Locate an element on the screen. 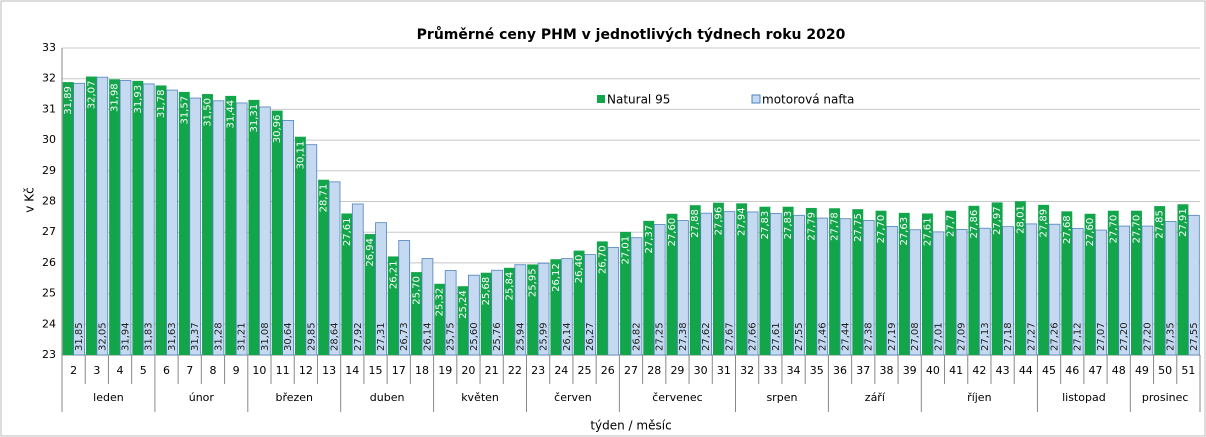  value-label: 31,28 is located at coordinates (218, 336).